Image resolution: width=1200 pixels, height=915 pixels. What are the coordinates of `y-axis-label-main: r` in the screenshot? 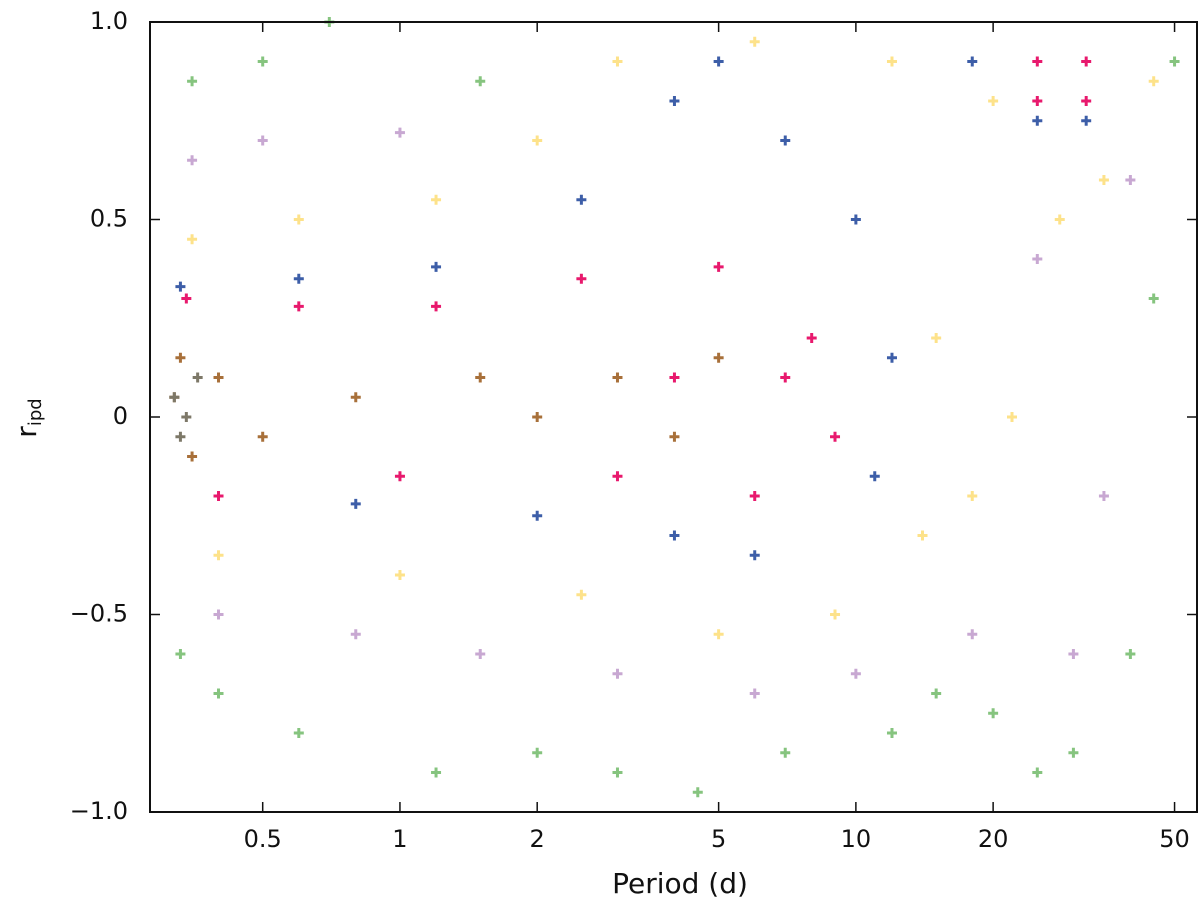 It's located at (26, 432).